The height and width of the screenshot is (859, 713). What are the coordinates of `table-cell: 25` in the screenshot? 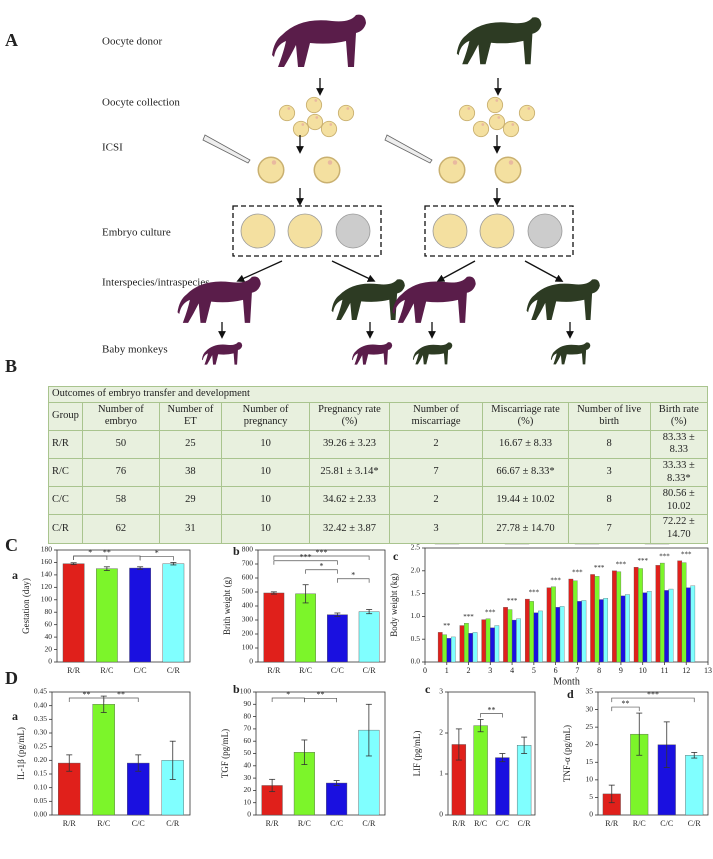 It's located at (190, 444).